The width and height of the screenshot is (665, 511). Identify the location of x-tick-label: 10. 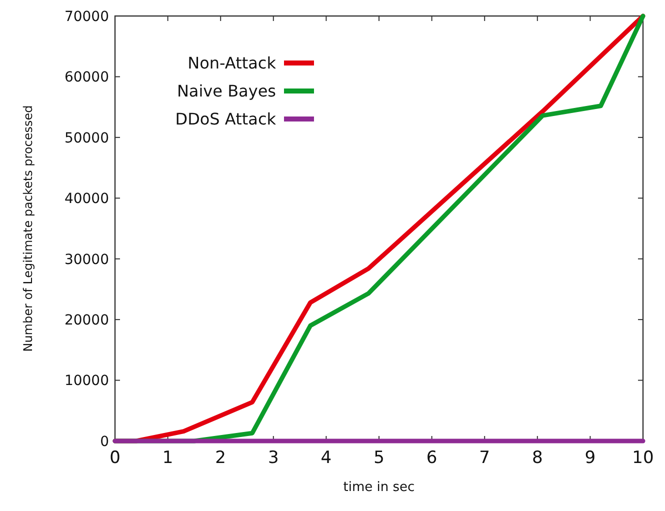
(643, 458).